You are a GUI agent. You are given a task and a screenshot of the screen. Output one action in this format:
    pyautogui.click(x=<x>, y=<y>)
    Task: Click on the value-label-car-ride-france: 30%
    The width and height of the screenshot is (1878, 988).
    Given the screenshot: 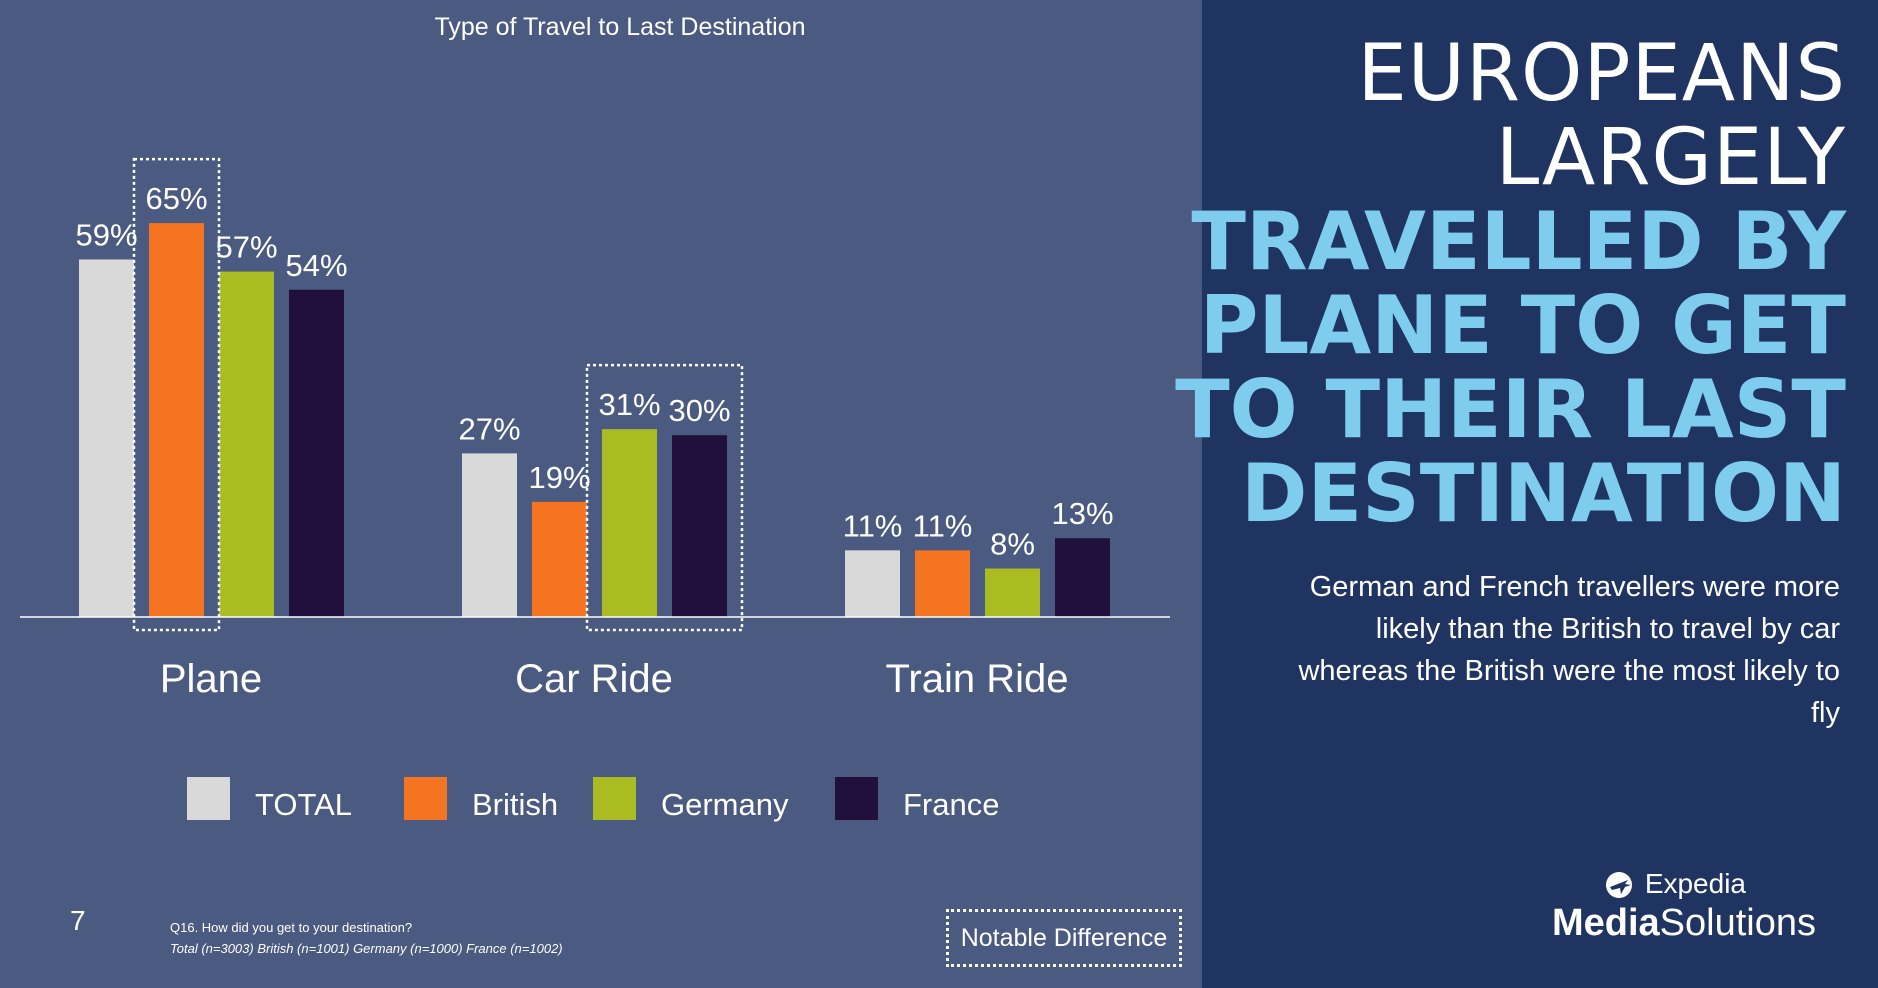 What is the action you would take?
    pyautogui.click(x=699, y=410)
    